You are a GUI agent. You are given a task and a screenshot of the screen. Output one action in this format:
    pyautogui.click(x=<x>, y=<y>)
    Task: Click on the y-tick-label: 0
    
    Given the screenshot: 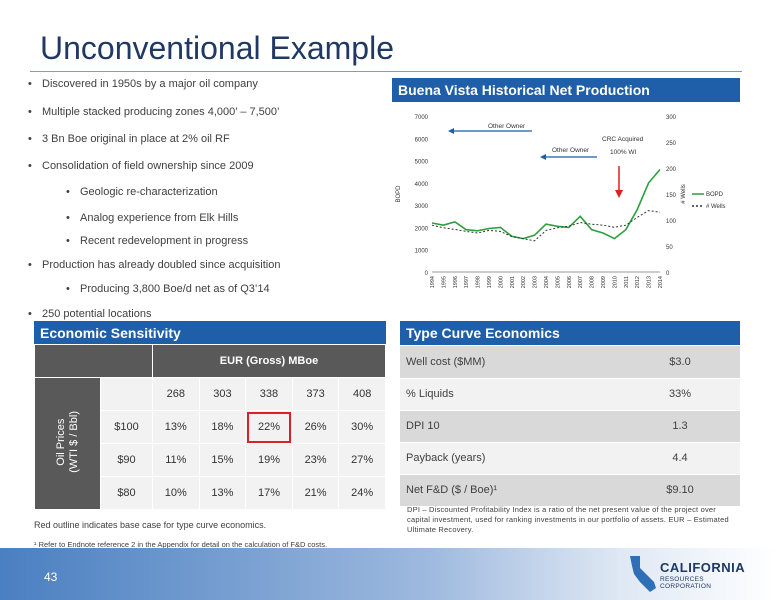 What is the action you would take?
    pyautogui.click(x=427, y=274)
    